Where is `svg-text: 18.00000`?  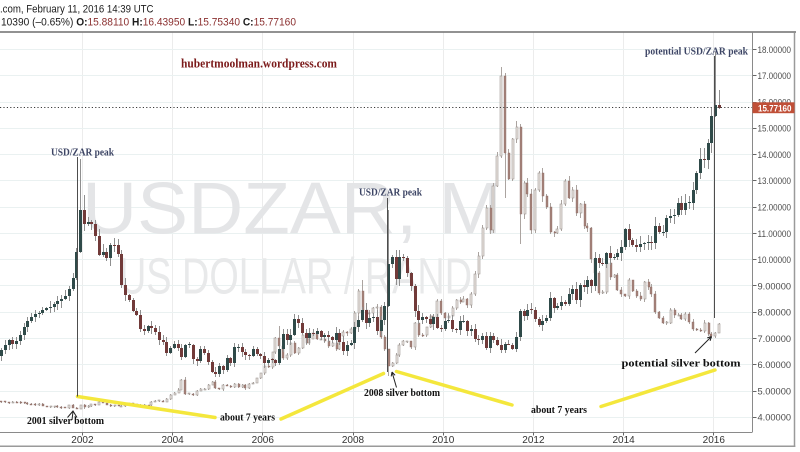 svg-text: 18.00000 is located at coordinates (775, 50).